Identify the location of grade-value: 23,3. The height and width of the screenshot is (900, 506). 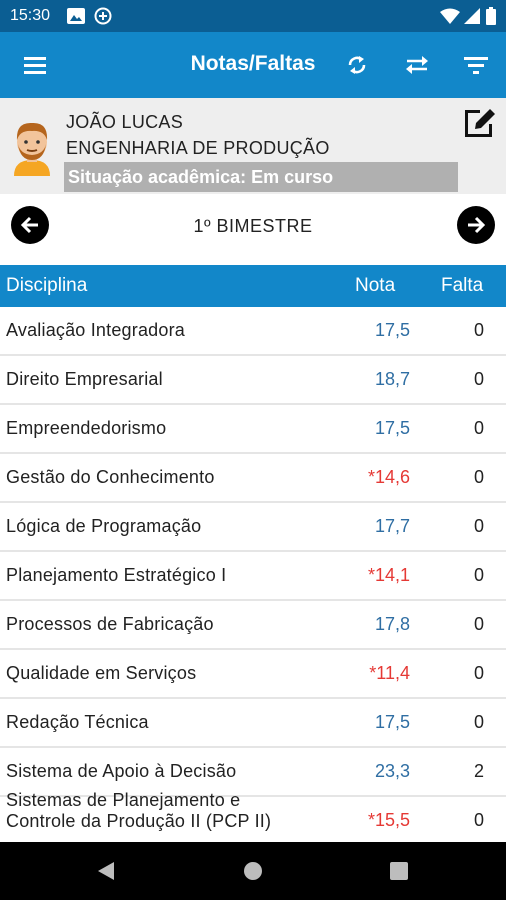
(392, 771).